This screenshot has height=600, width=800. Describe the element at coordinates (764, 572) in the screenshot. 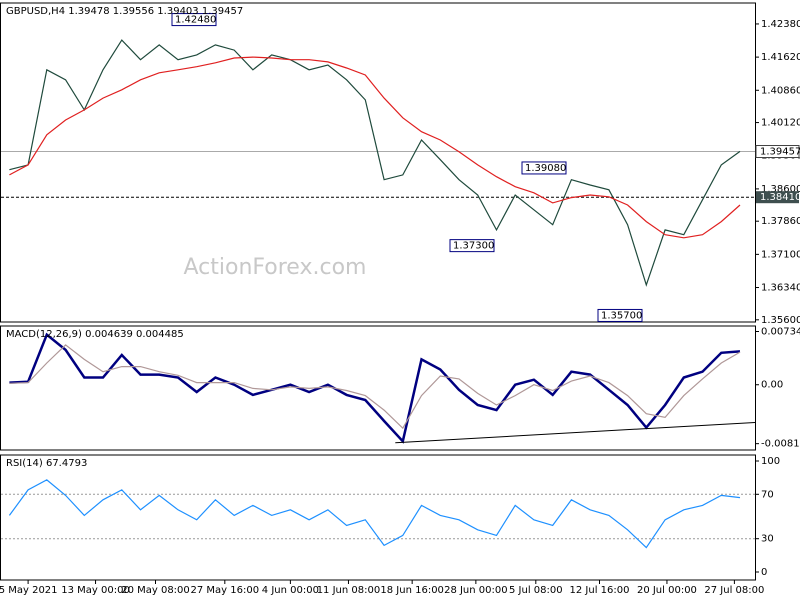

I see `y-tick-label: 0` at that location.